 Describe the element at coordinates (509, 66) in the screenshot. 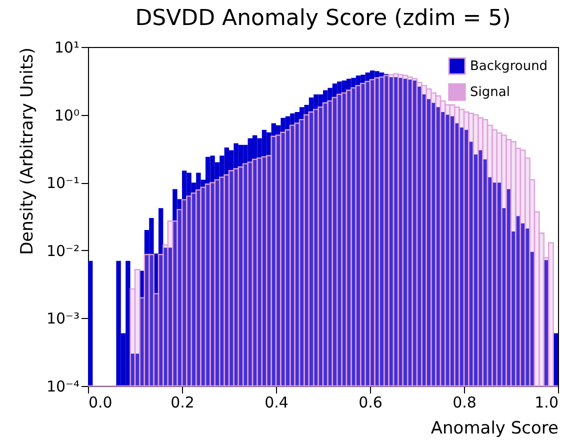

I see `legend-label: Background` at that location.